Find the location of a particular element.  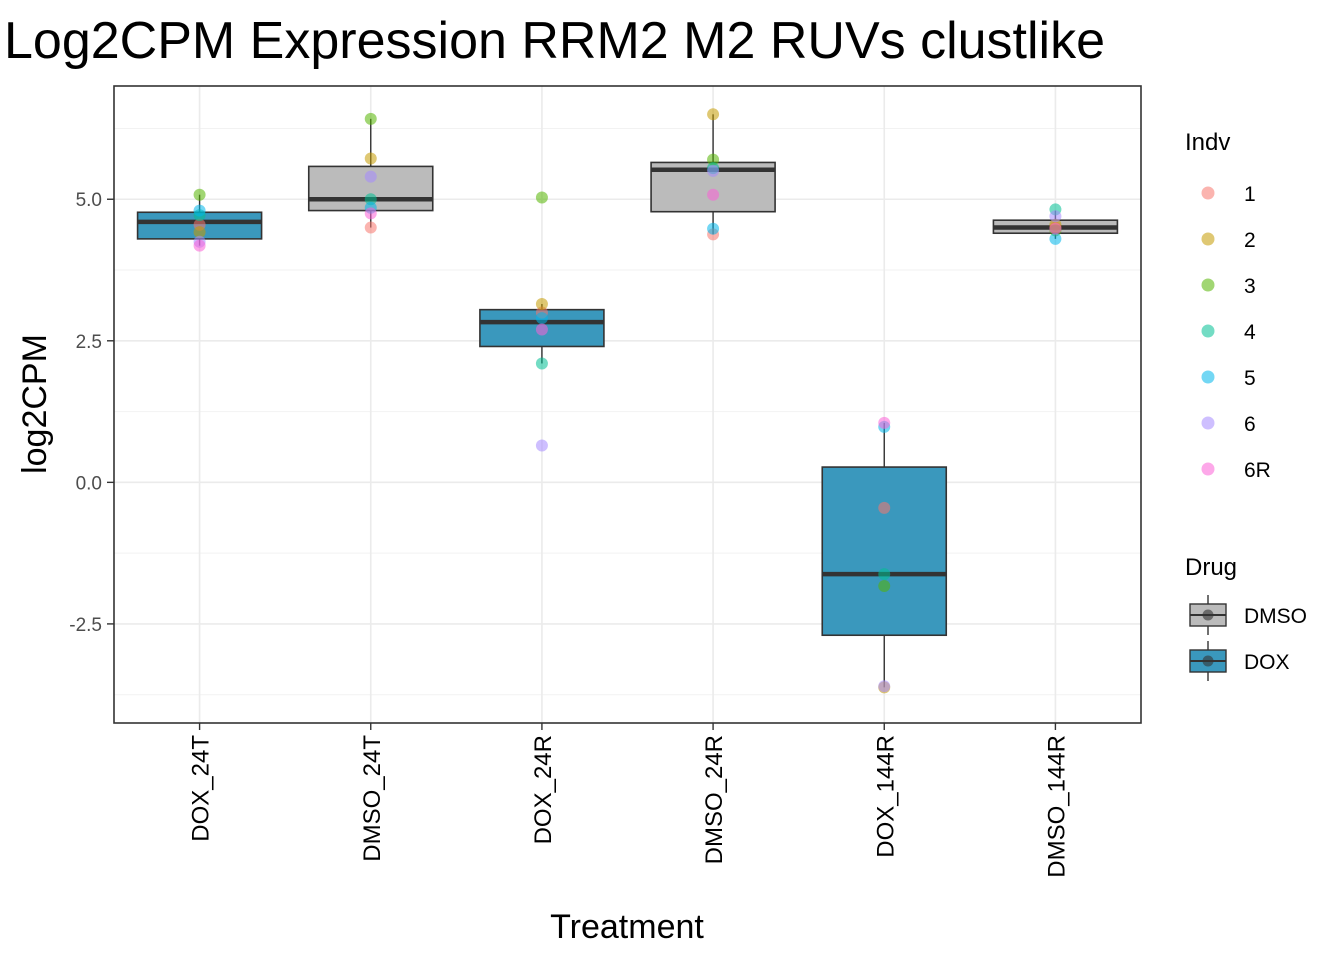

legend-drug-key-DMSO is located at coordinates (1208, 615).